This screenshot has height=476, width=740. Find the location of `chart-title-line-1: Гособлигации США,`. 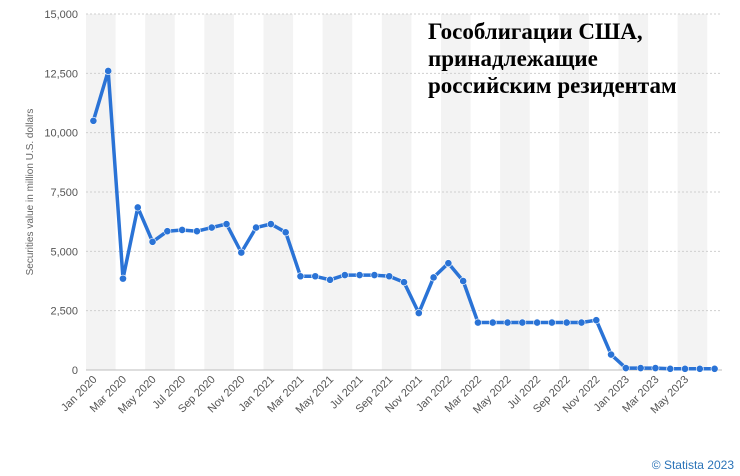

chart-title-line-1: Гособлигации США, is located at coordinates (535, 31).